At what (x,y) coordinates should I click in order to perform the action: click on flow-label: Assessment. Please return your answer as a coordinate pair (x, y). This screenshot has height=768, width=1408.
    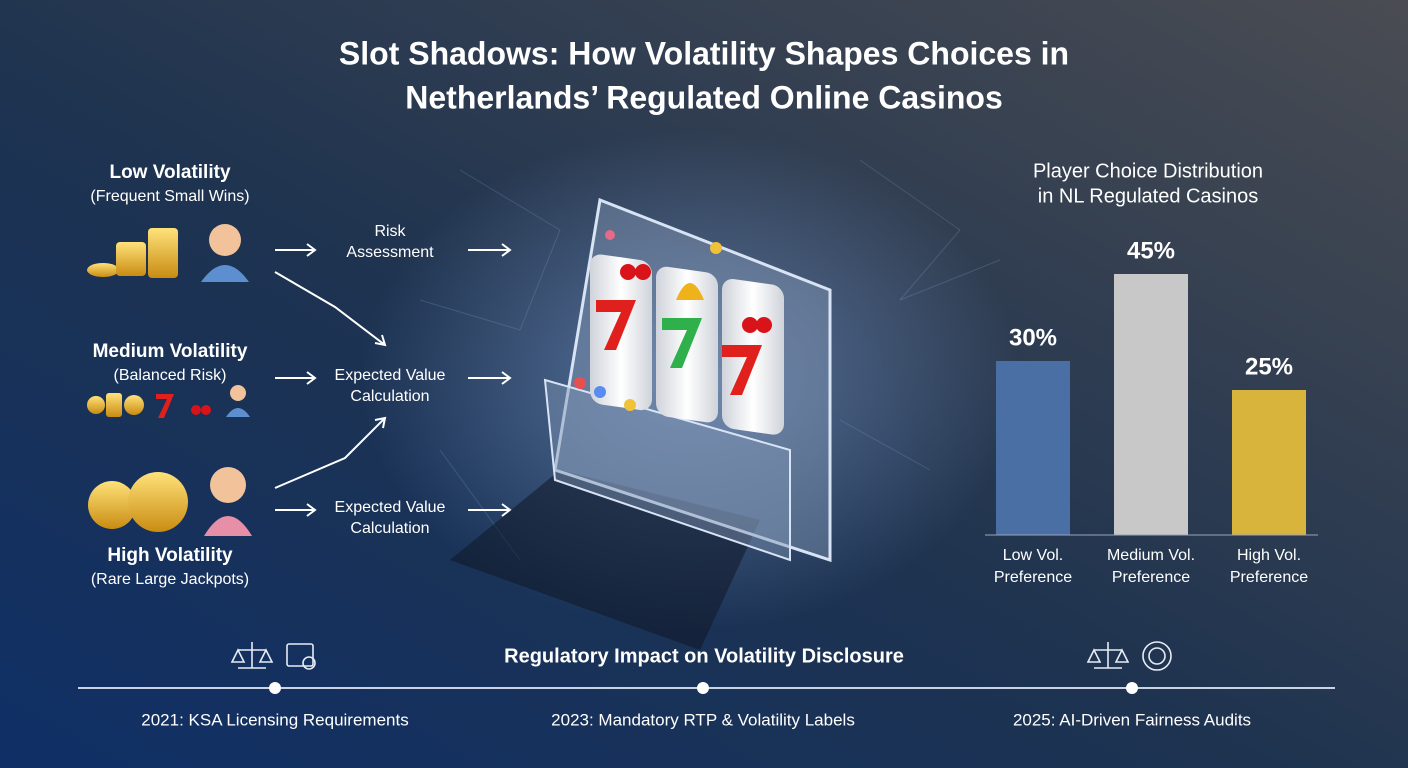
    Looking at the image, I should click on (390, 252).